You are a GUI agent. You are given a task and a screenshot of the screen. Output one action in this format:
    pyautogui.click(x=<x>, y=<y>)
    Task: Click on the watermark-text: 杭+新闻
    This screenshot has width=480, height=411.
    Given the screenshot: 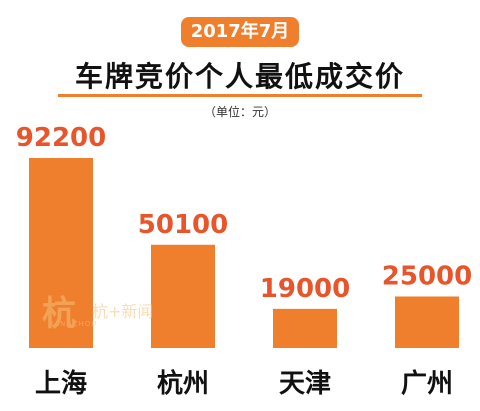 What is the action you would take?
    pyautogui.click(x=123, y=311)
    